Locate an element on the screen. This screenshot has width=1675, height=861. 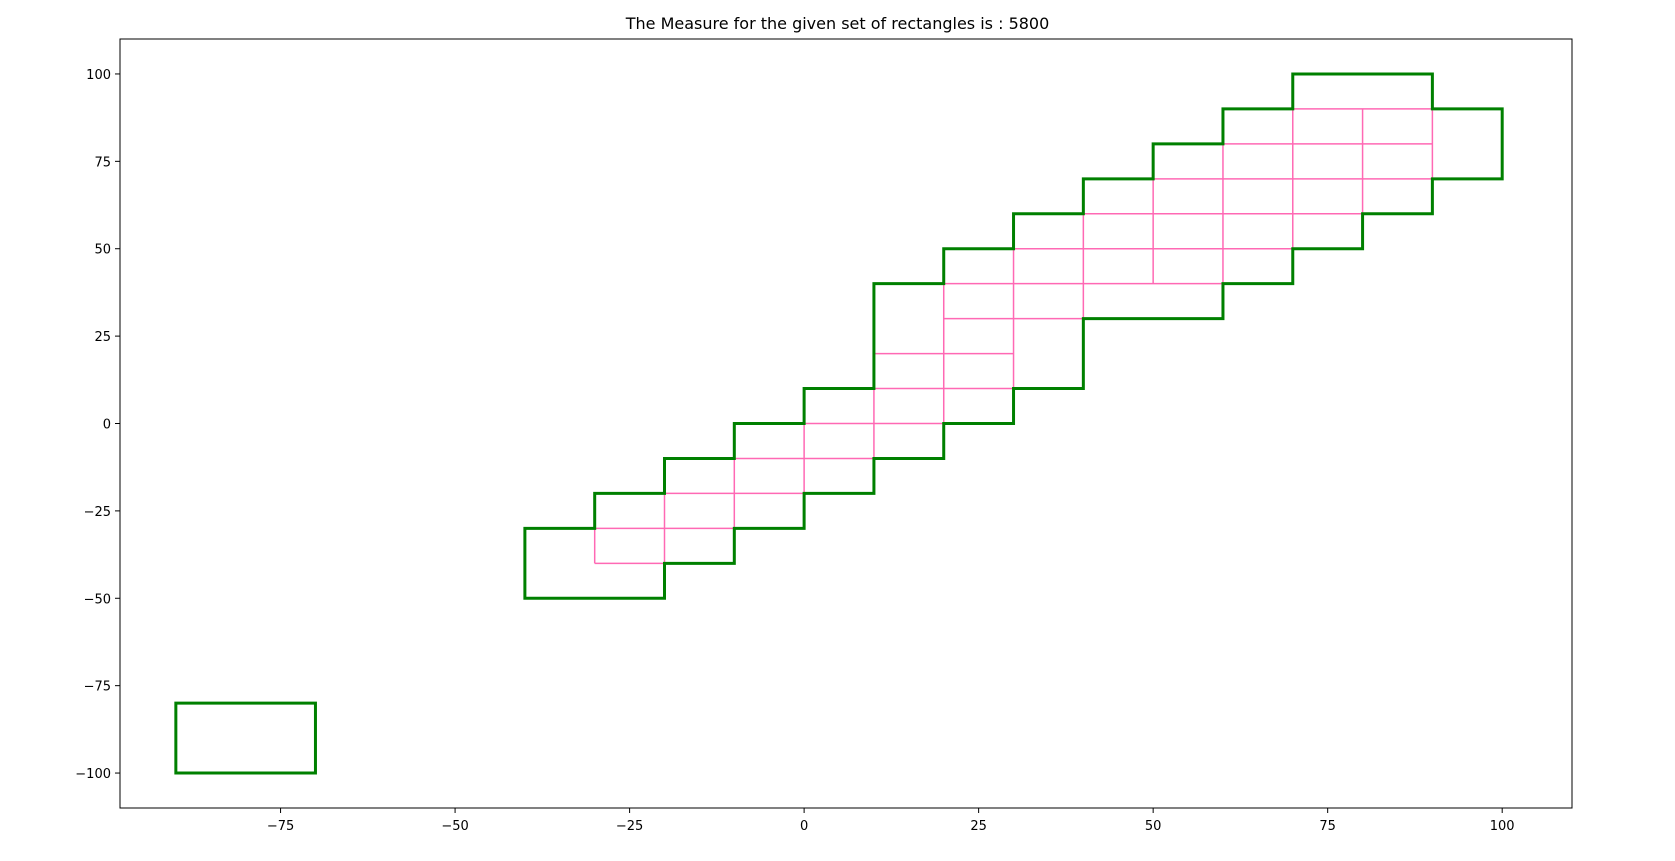
x-tick-label: −50 is located at coordinates (454, 826).